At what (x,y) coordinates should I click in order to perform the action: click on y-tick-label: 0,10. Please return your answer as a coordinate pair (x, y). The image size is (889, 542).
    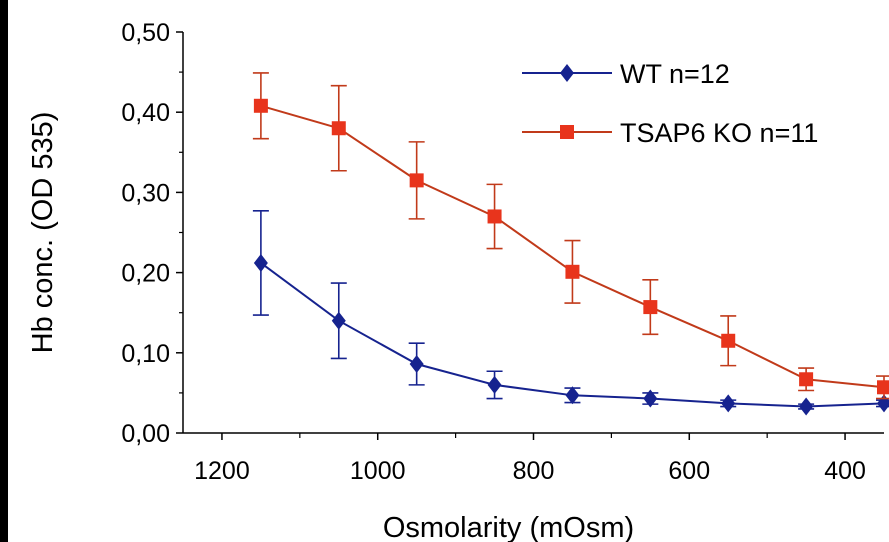
    Looking at the image, I should click on (145, 354).